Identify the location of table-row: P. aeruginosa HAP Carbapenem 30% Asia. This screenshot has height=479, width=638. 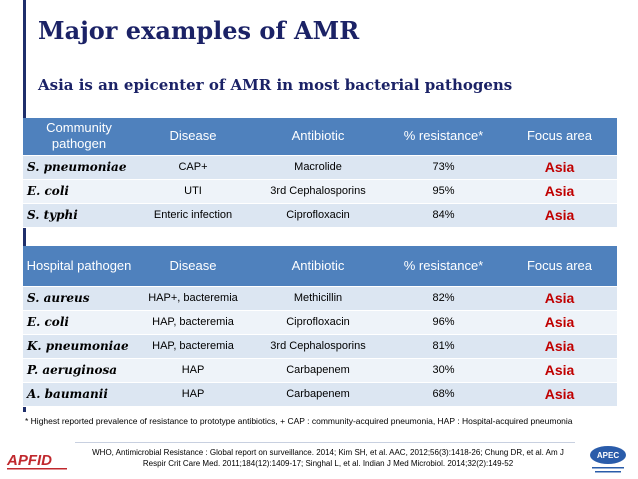
(320, 370).